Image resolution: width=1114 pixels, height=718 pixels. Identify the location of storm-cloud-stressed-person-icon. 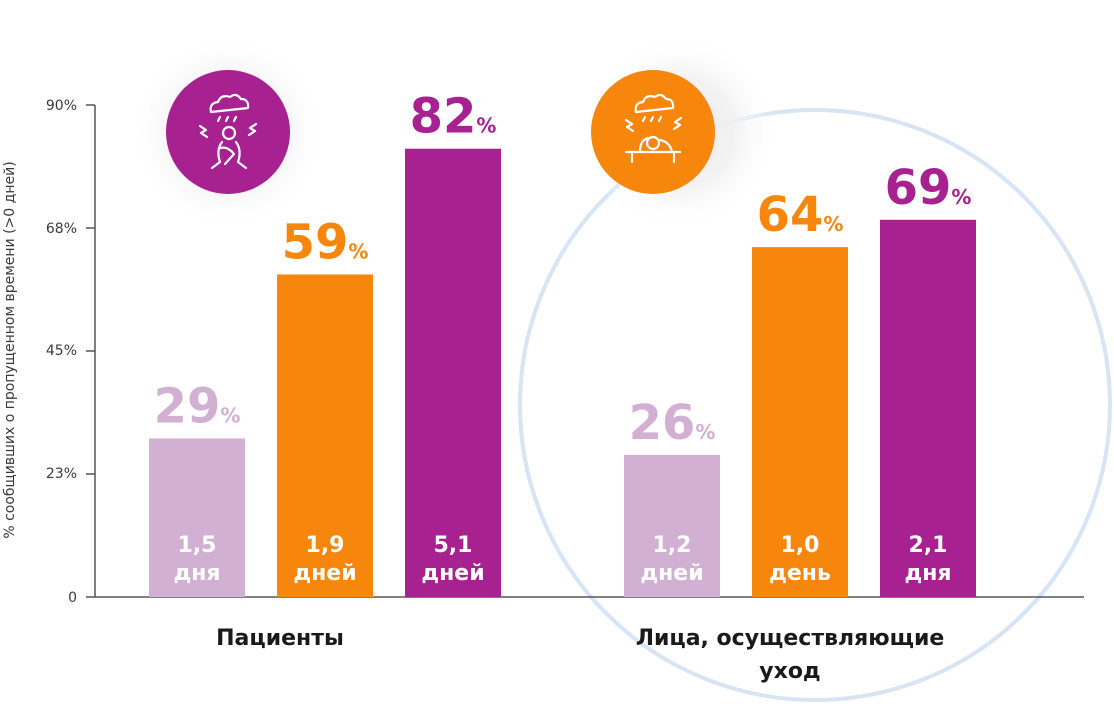
(228, 132).